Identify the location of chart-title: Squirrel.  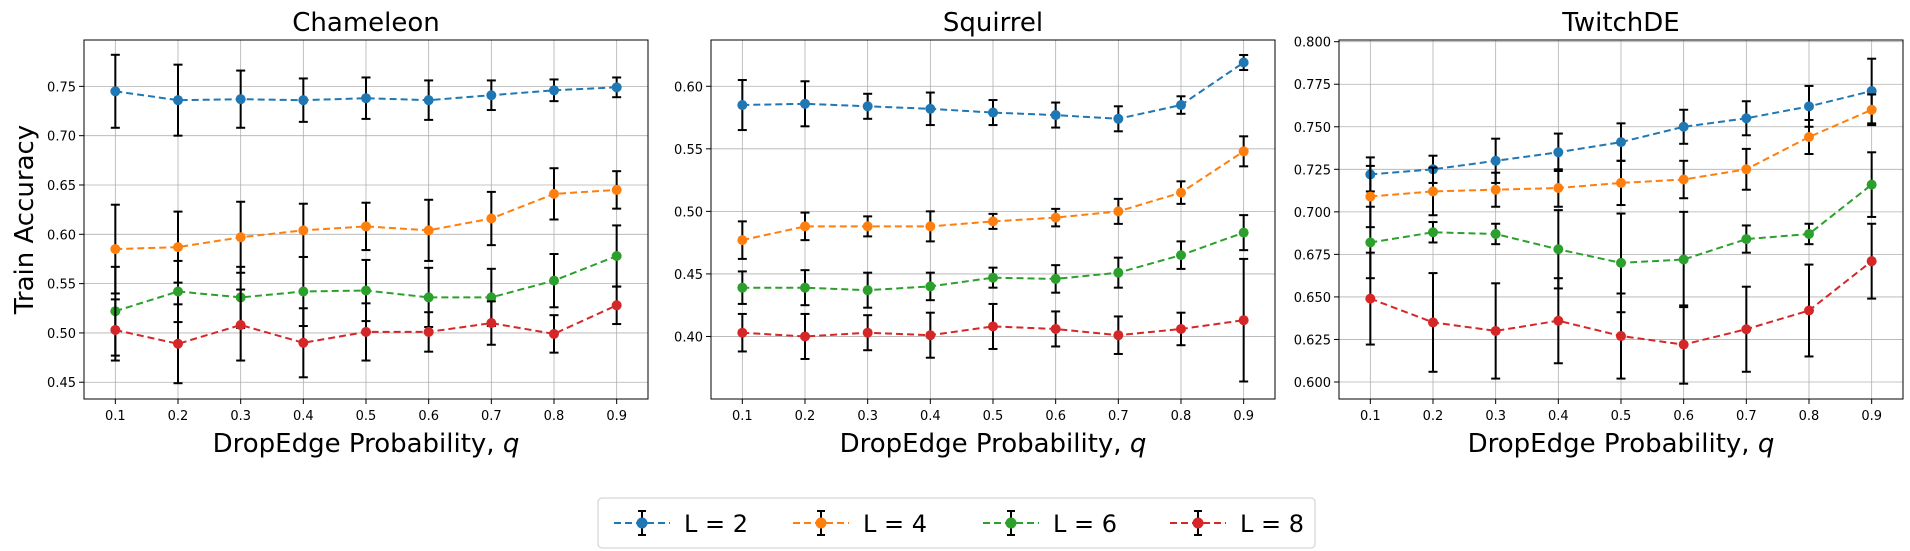
(993, 23).